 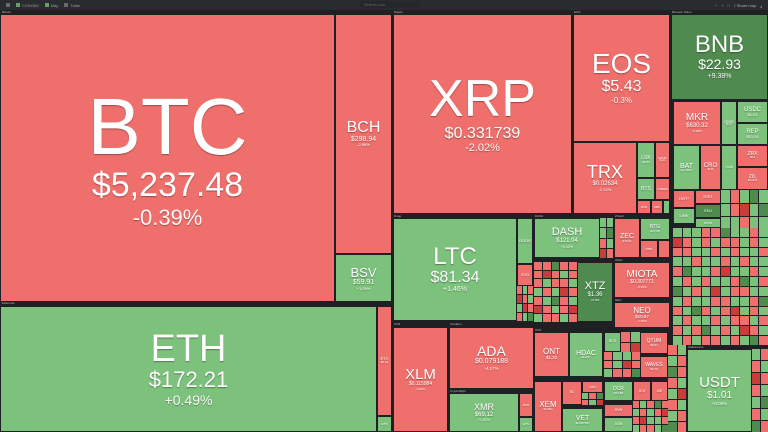 I want to click on tile-miota: MIOTA $0.307771 -0.24%, so click(x=642, y=280).